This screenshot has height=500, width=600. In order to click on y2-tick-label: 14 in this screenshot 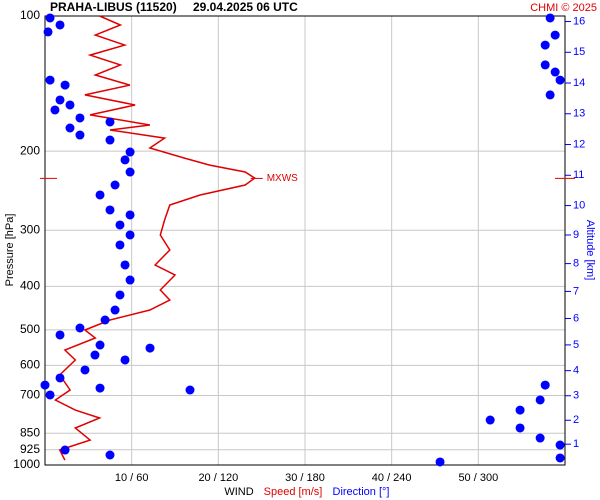, I will do `click(579, 83)`.